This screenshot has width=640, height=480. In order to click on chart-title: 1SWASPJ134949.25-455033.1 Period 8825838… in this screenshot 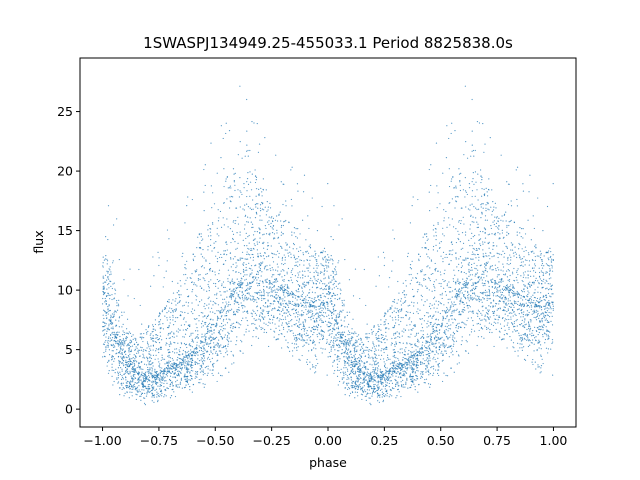, I will do `click(328, 43)`.